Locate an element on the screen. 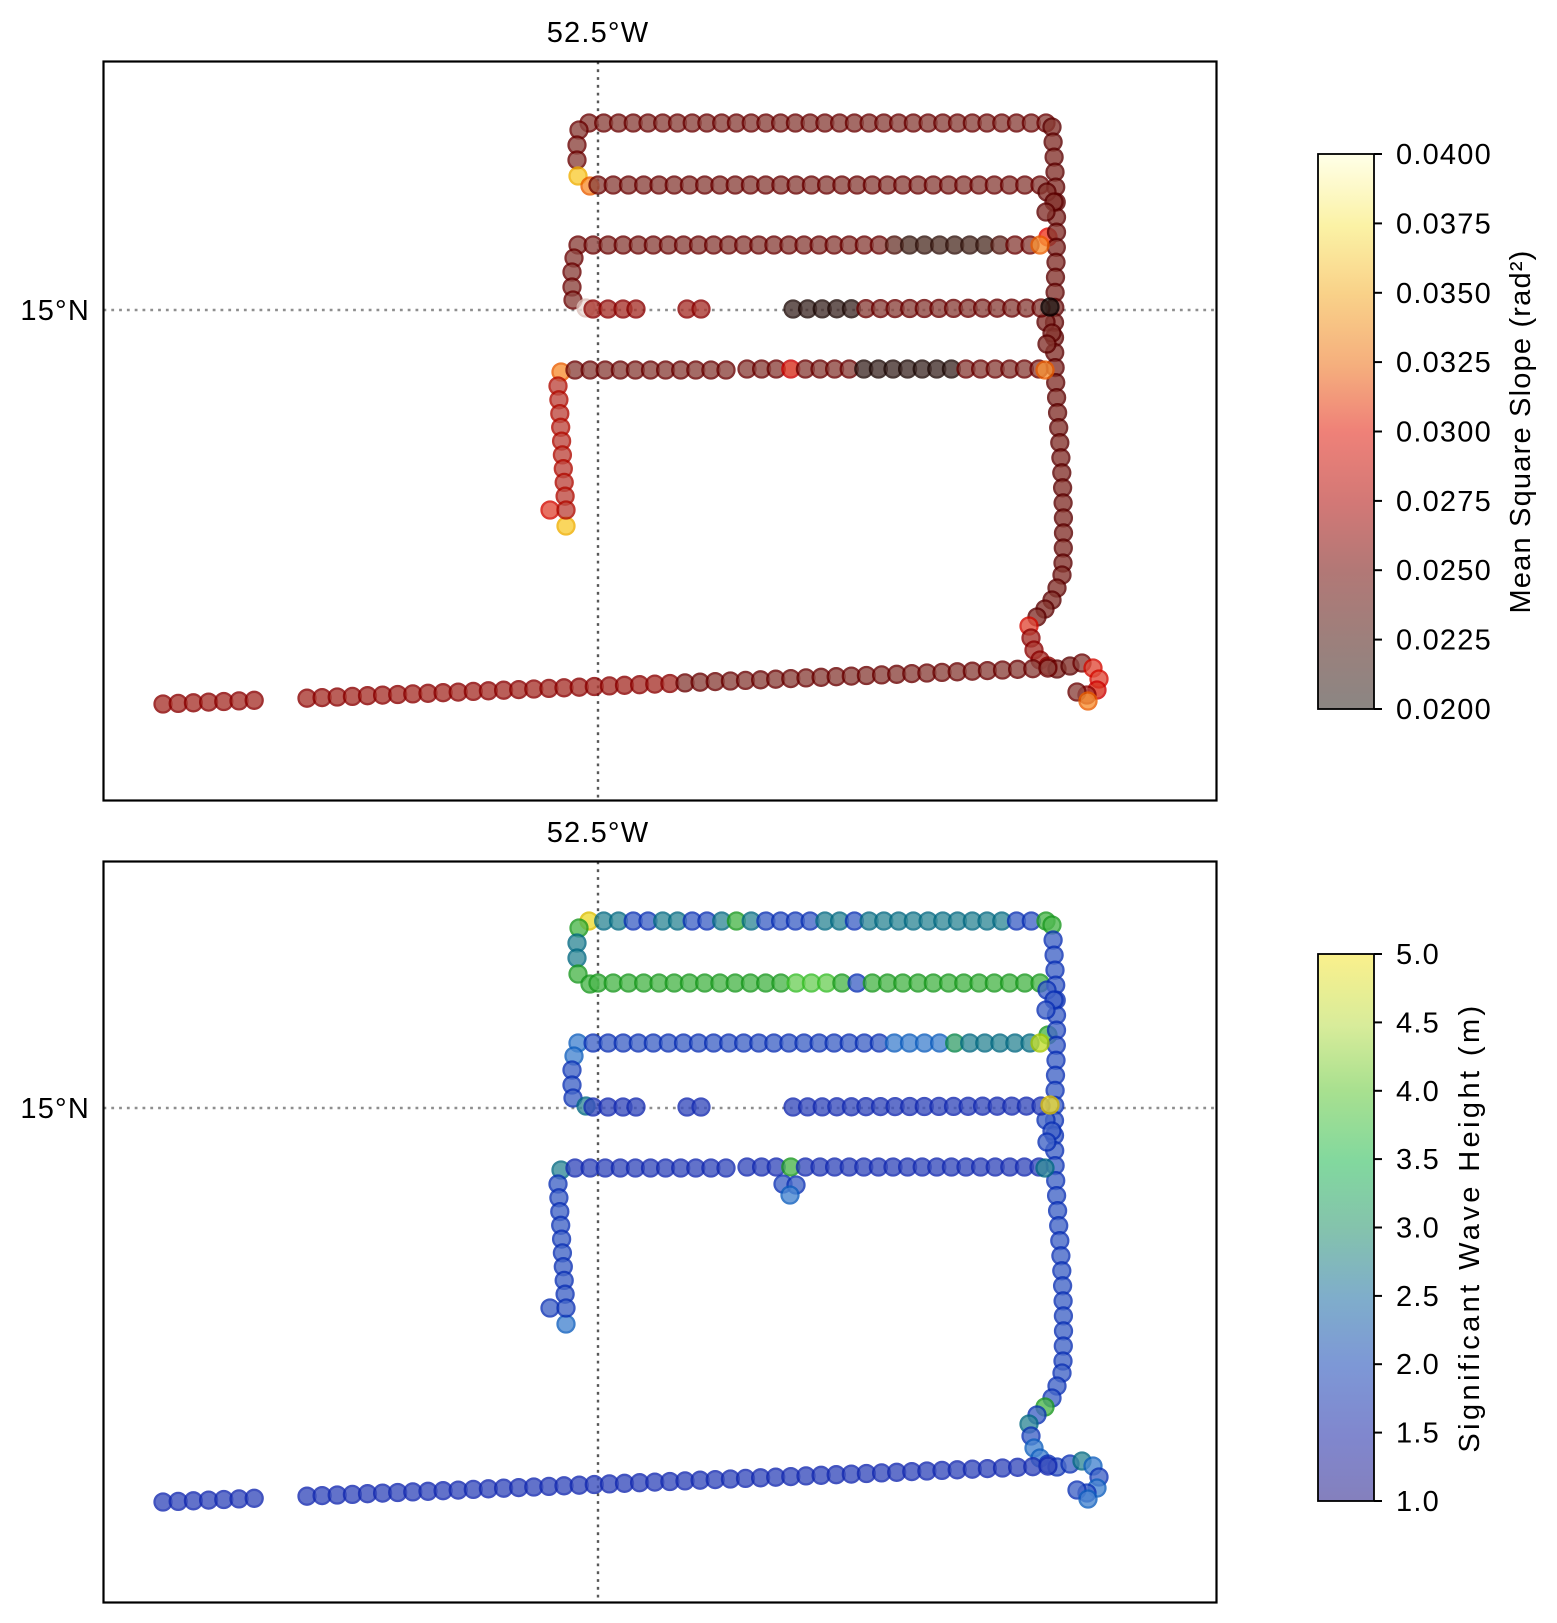  svg-text: 0.0400 is located at coordinates (1444, 155).